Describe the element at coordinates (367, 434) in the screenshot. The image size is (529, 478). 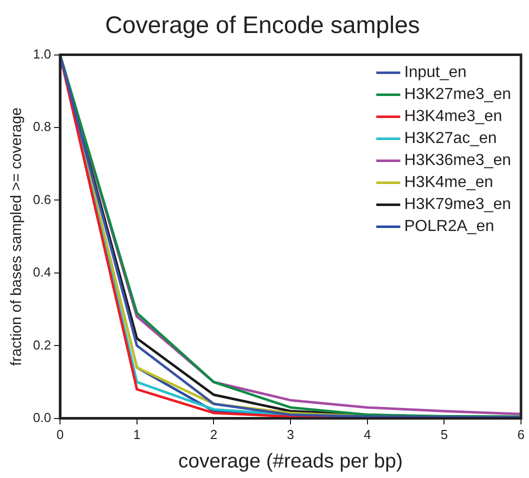
I see `x-tick-label: 4` at that location.